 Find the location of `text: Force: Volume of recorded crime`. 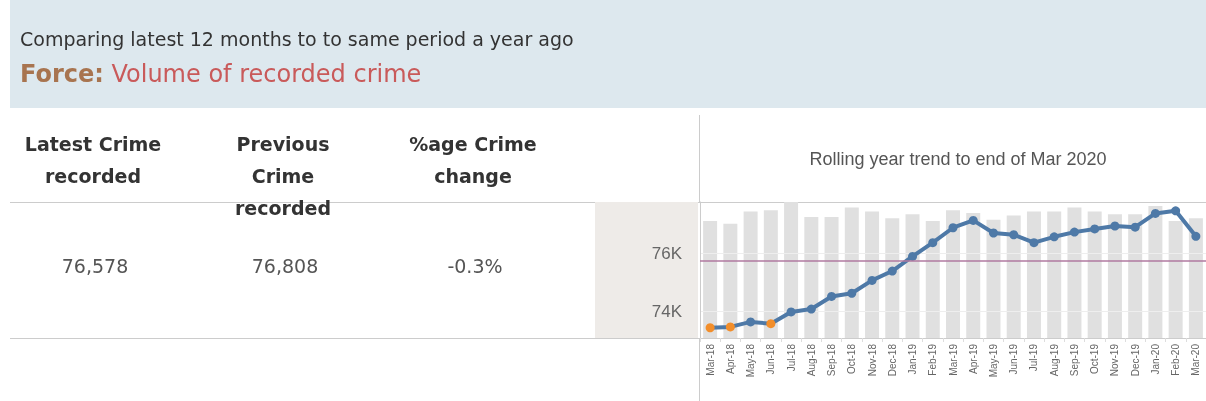

text: Force: Volume of recorded crime is located at coordinates (221, 74).